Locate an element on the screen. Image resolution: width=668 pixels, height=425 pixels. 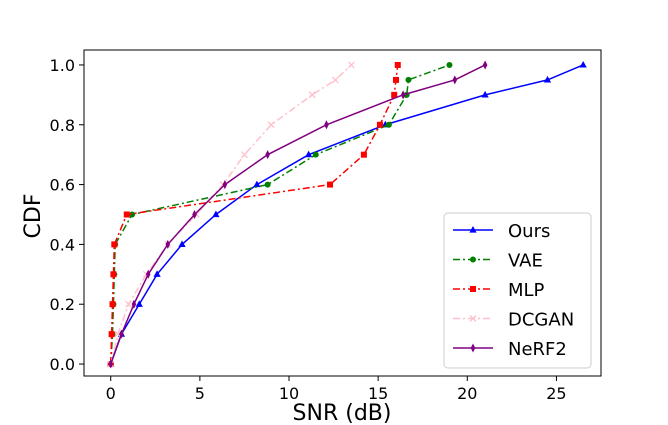
y-tick-label: 0.6 is located at coordinates (62, 185).